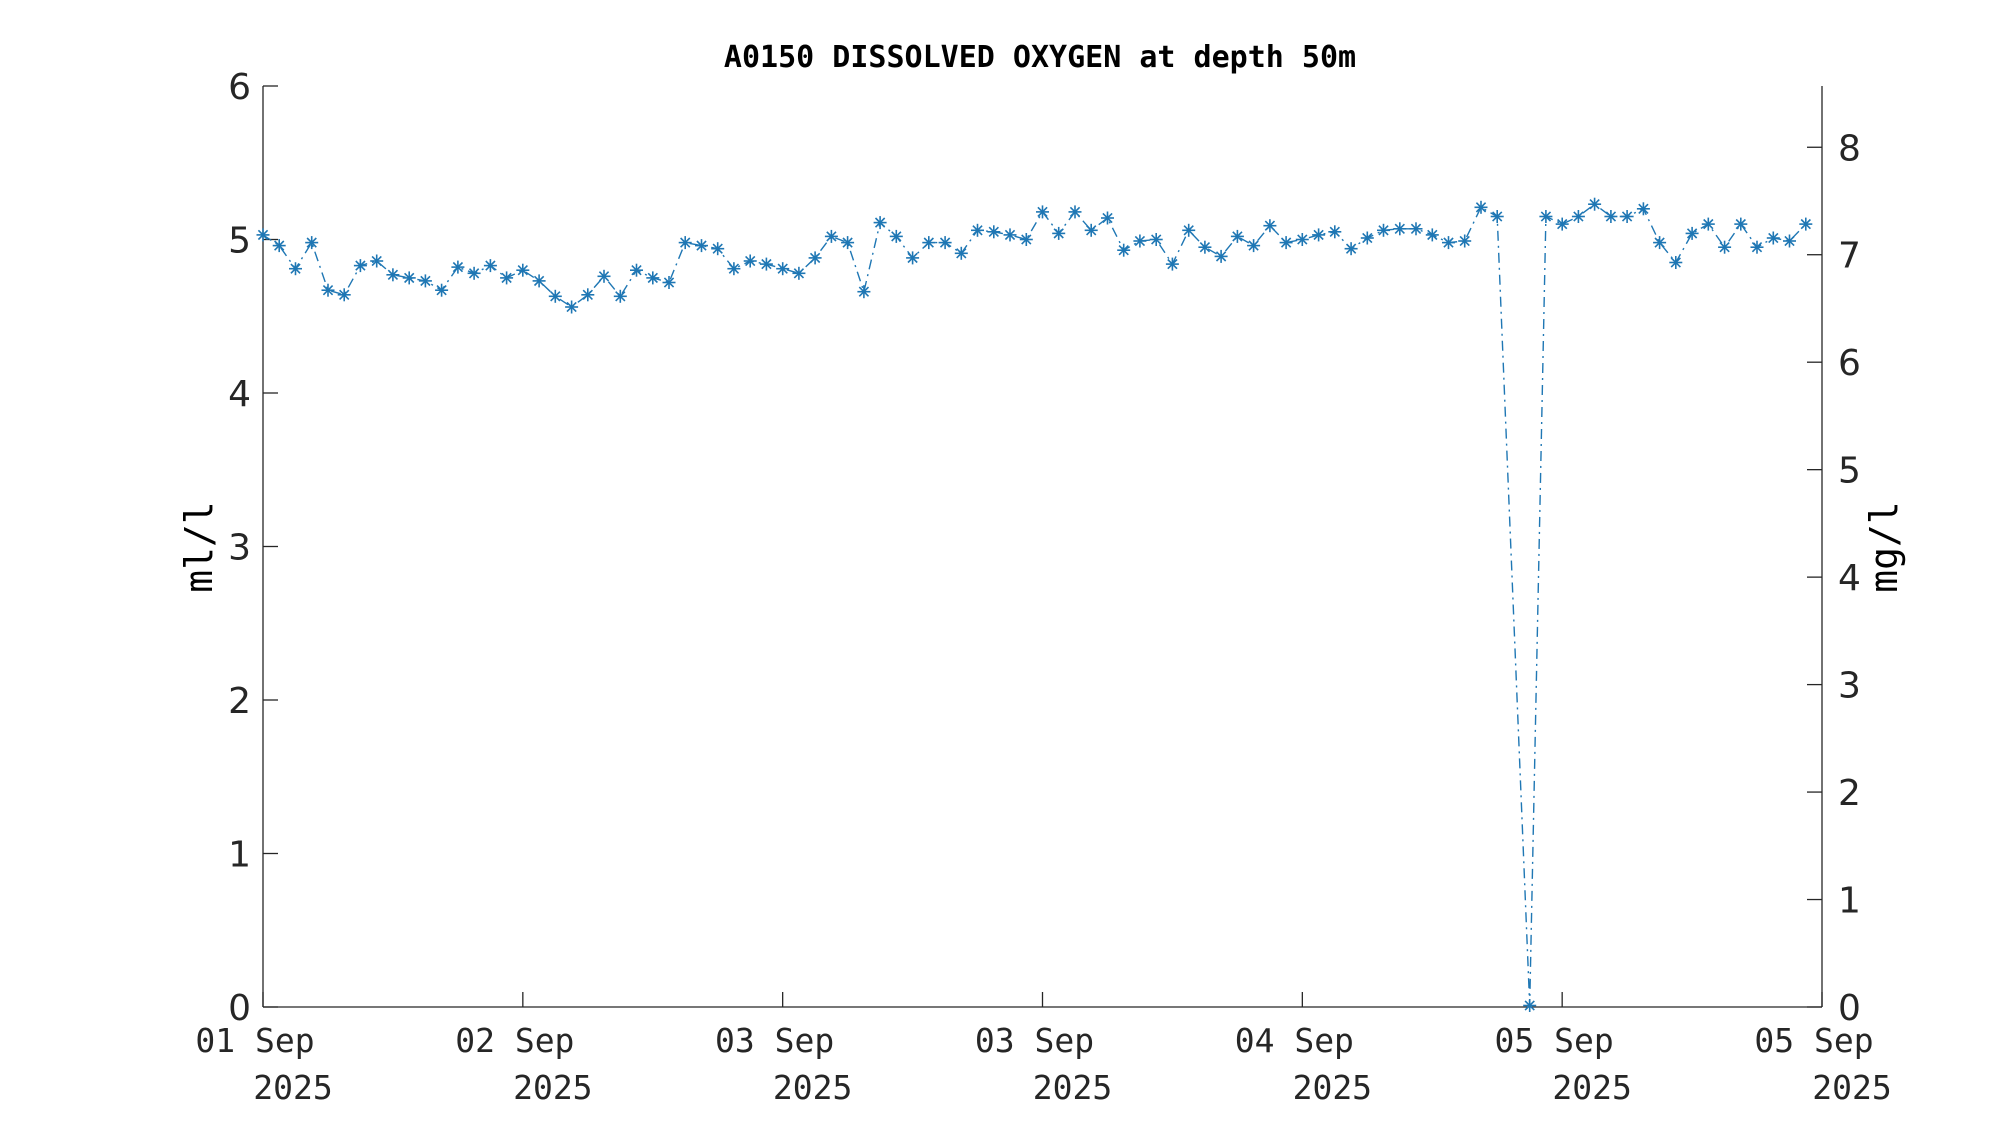 This screenshot has width=2000, height=1125. I want to click on x-tick-label-date: 04 Sep, so click(1294, 1040).